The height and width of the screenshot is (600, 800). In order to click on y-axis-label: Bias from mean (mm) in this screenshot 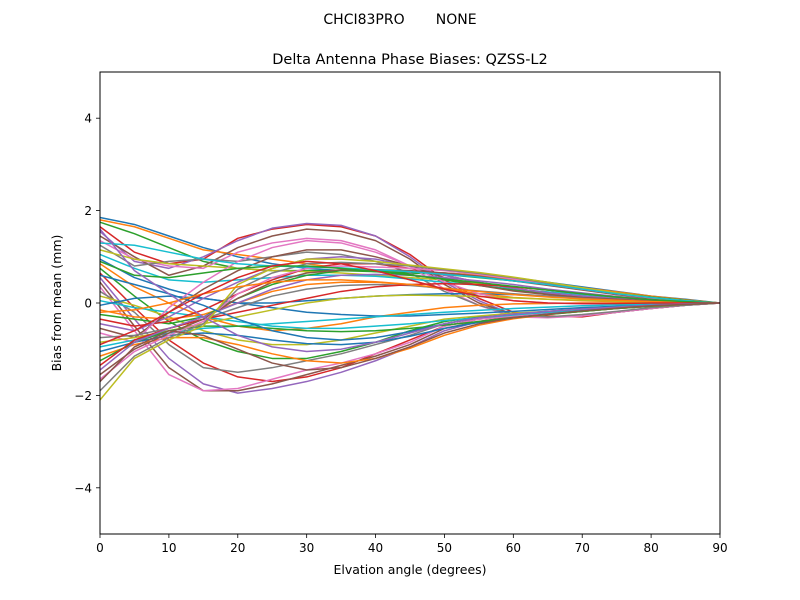, I will do `click(56, 303)`.